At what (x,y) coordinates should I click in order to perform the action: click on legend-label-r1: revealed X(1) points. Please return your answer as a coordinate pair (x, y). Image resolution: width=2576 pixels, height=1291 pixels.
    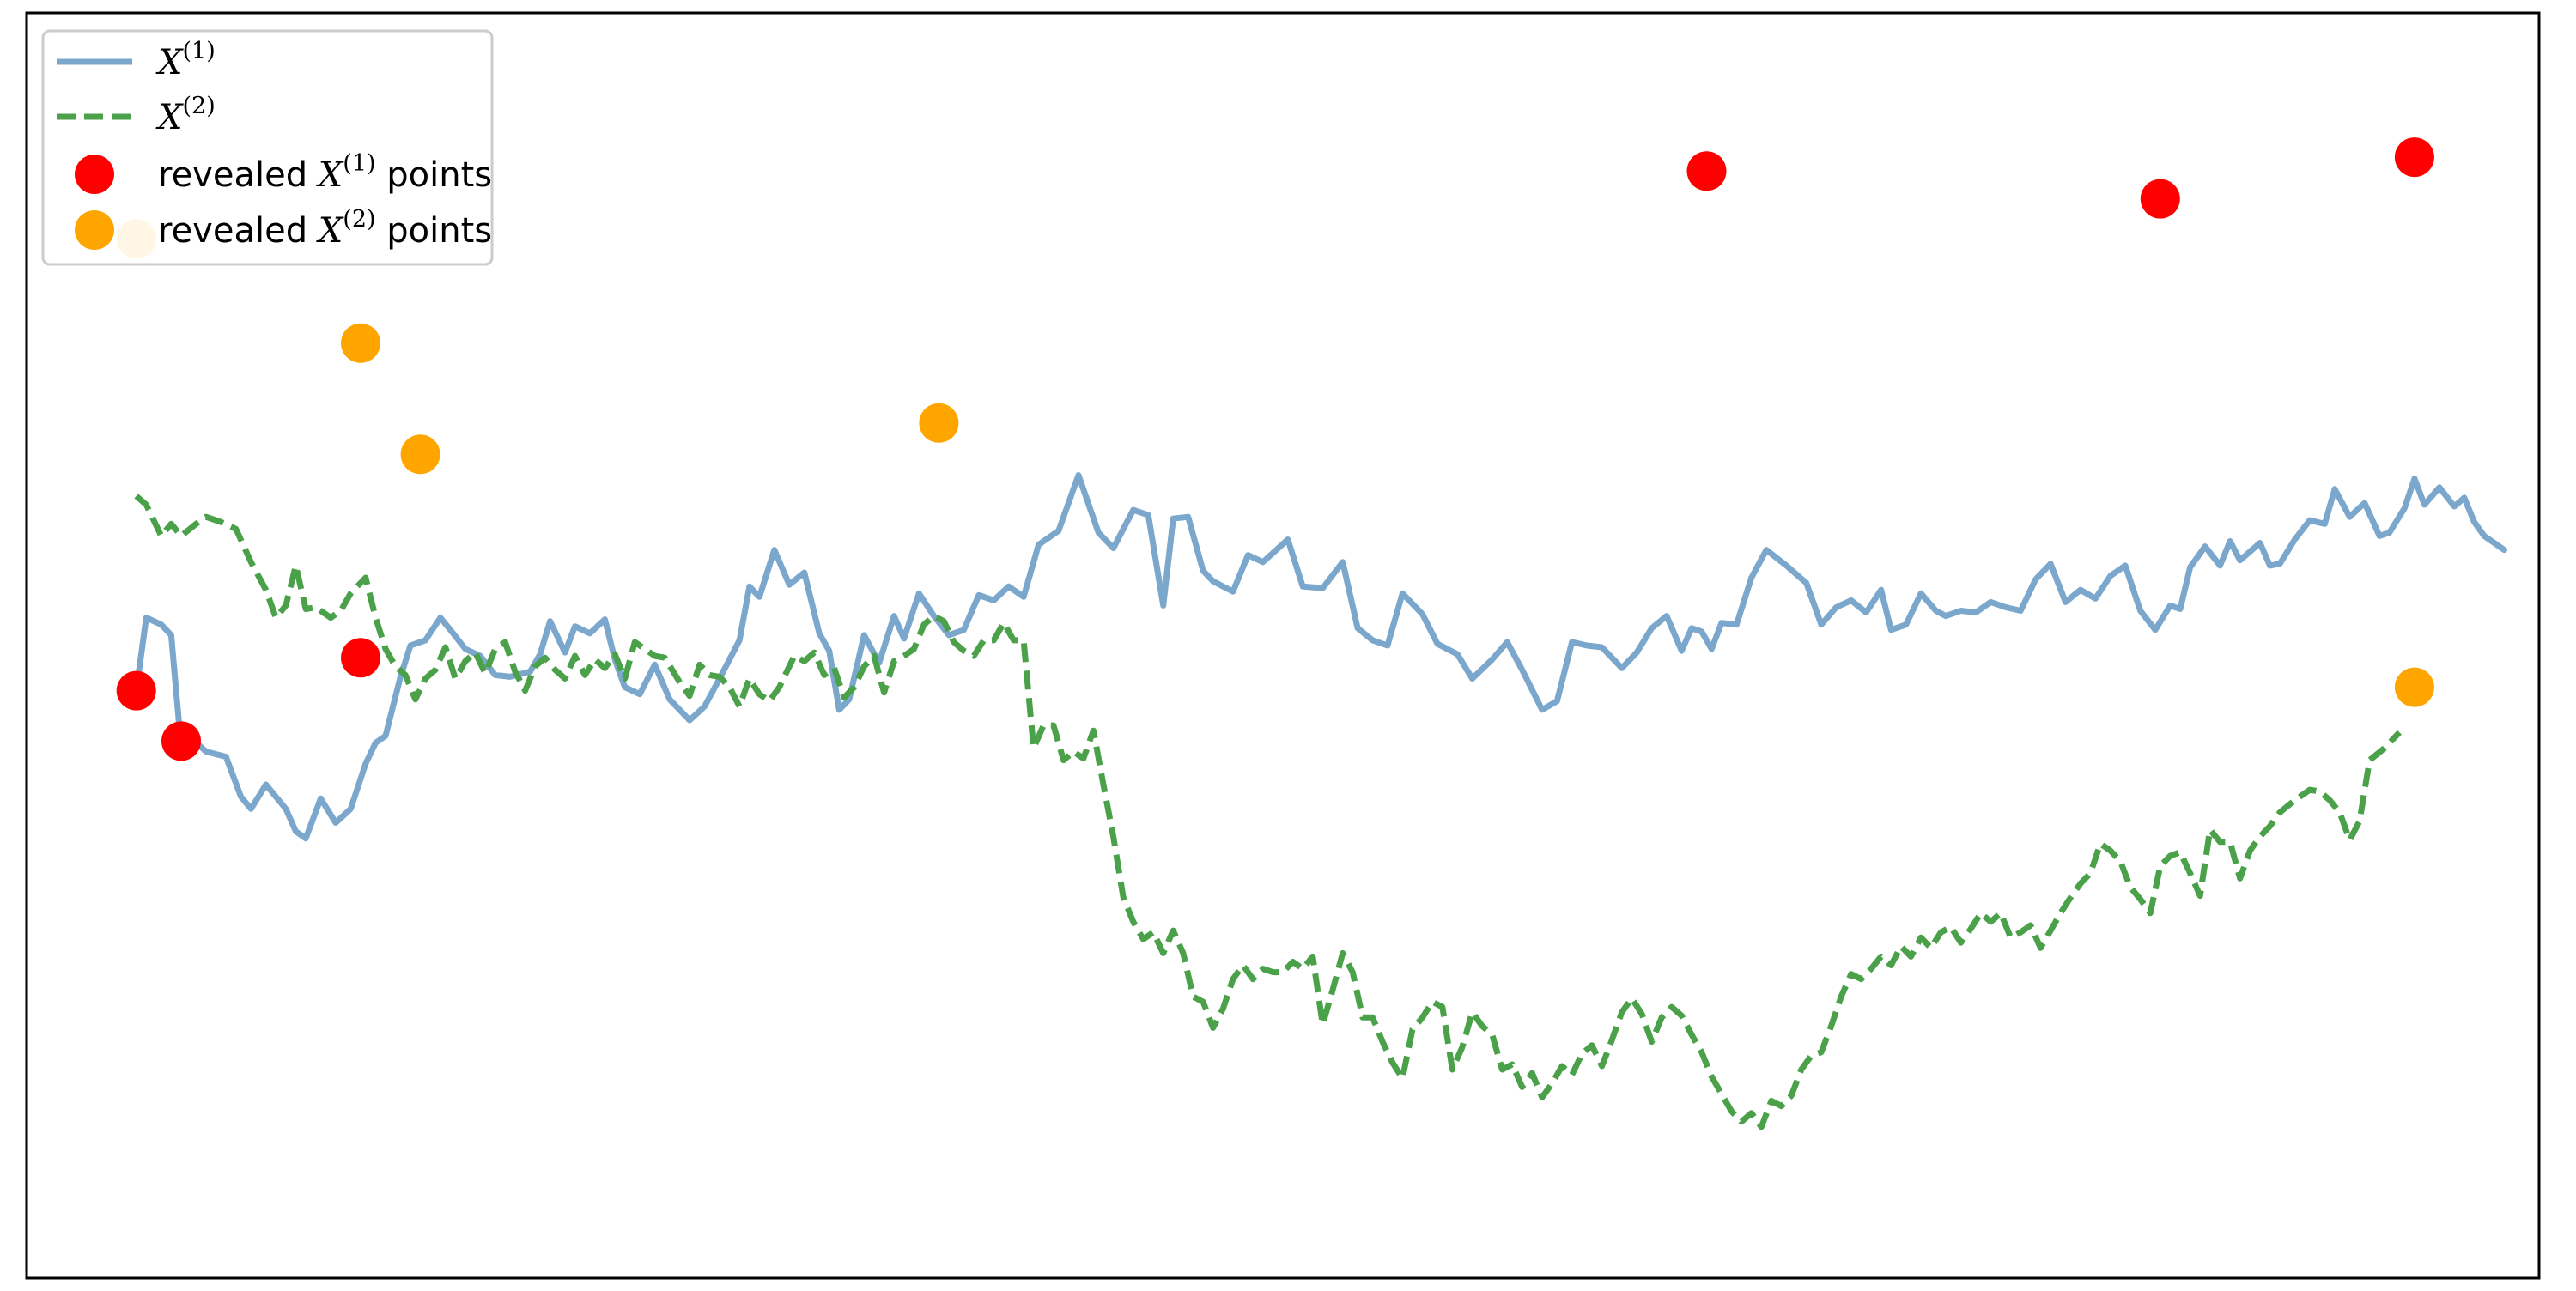
    Looking at the image, I should click on (325, 172).